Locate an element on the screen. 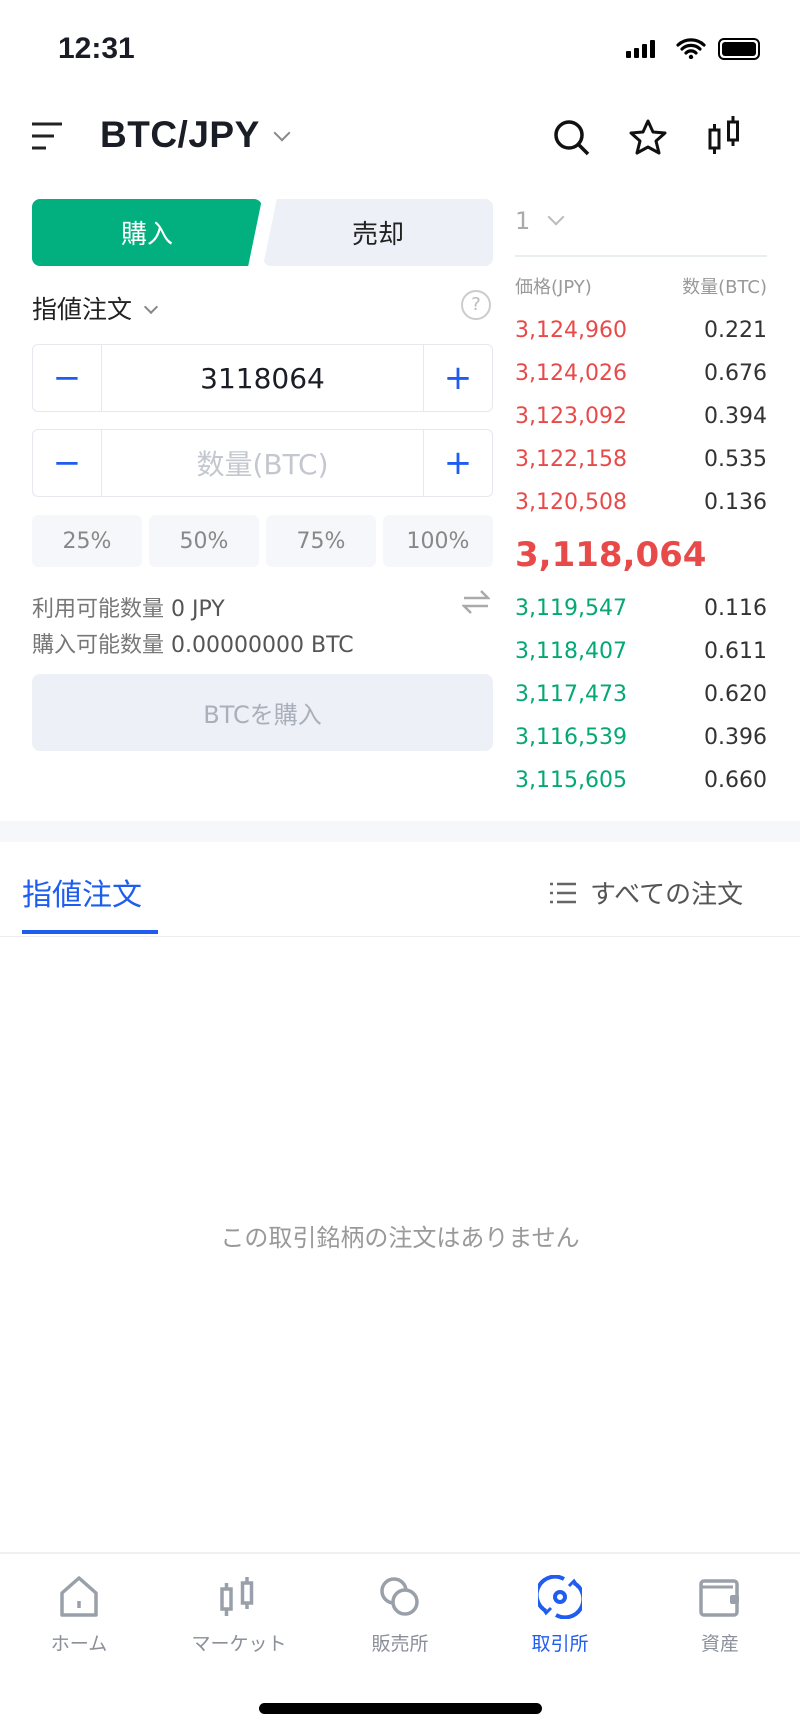 The height and width of the screenshot is (1732, 800). order-price: 3,124,960 is located at coordinates (571, 330).